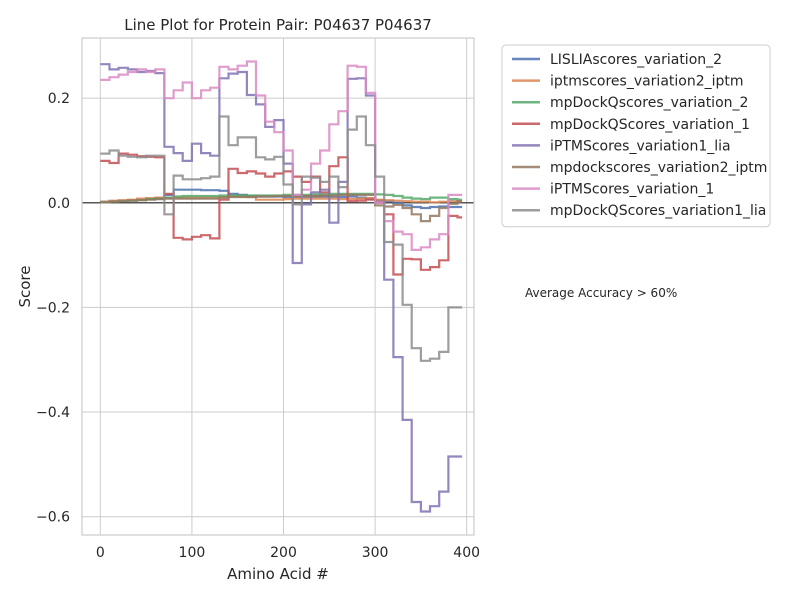  What do you see at coordinates (658, 211) in the screenshot?
I see `legend-label-7: mpDockQScores_variation1_lia` at bounding box center [658, 211].